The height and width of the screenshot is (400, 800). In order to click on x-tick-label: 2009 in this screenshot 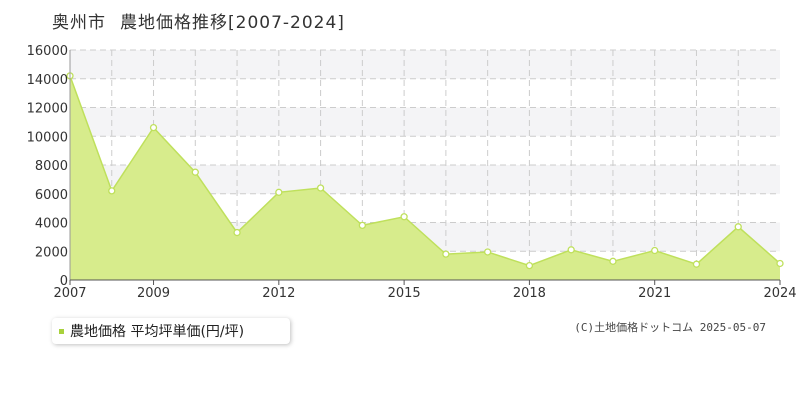, I will do `click(153, 293)`.